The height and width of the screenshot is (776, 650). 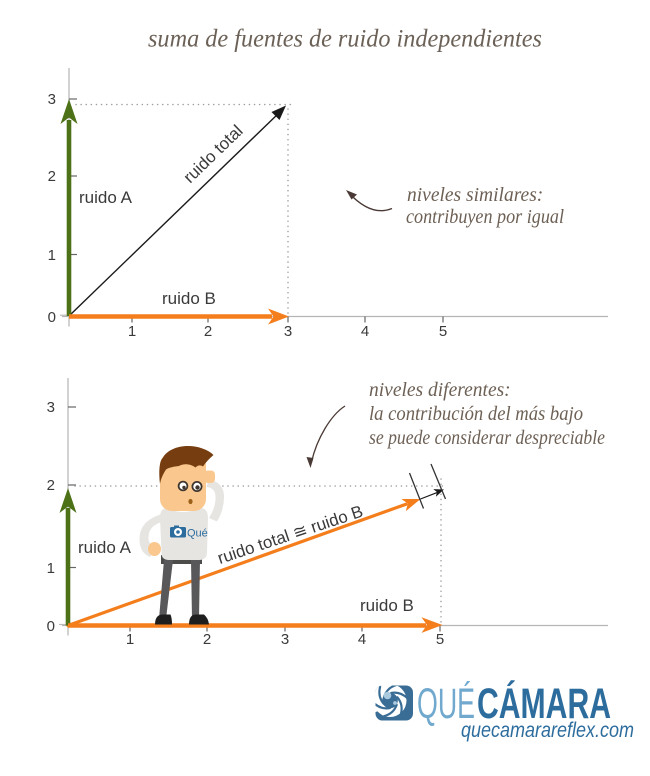 What do you see at coordinates (446, 704) in the screenshot?
I see `svg-text: QUÉ` at bounding box center [446, 704].